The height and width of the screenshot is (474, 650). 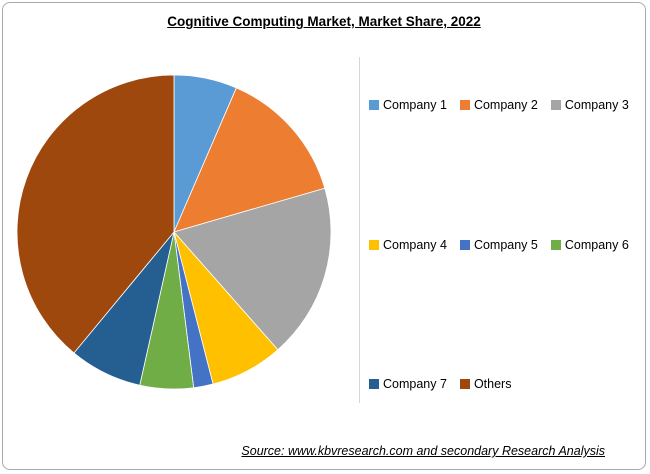 What do you see at coordinates (505, 105) in the screenshot?
I see `legend-label-company-2: Company 2` at bounding box center [505, 105].